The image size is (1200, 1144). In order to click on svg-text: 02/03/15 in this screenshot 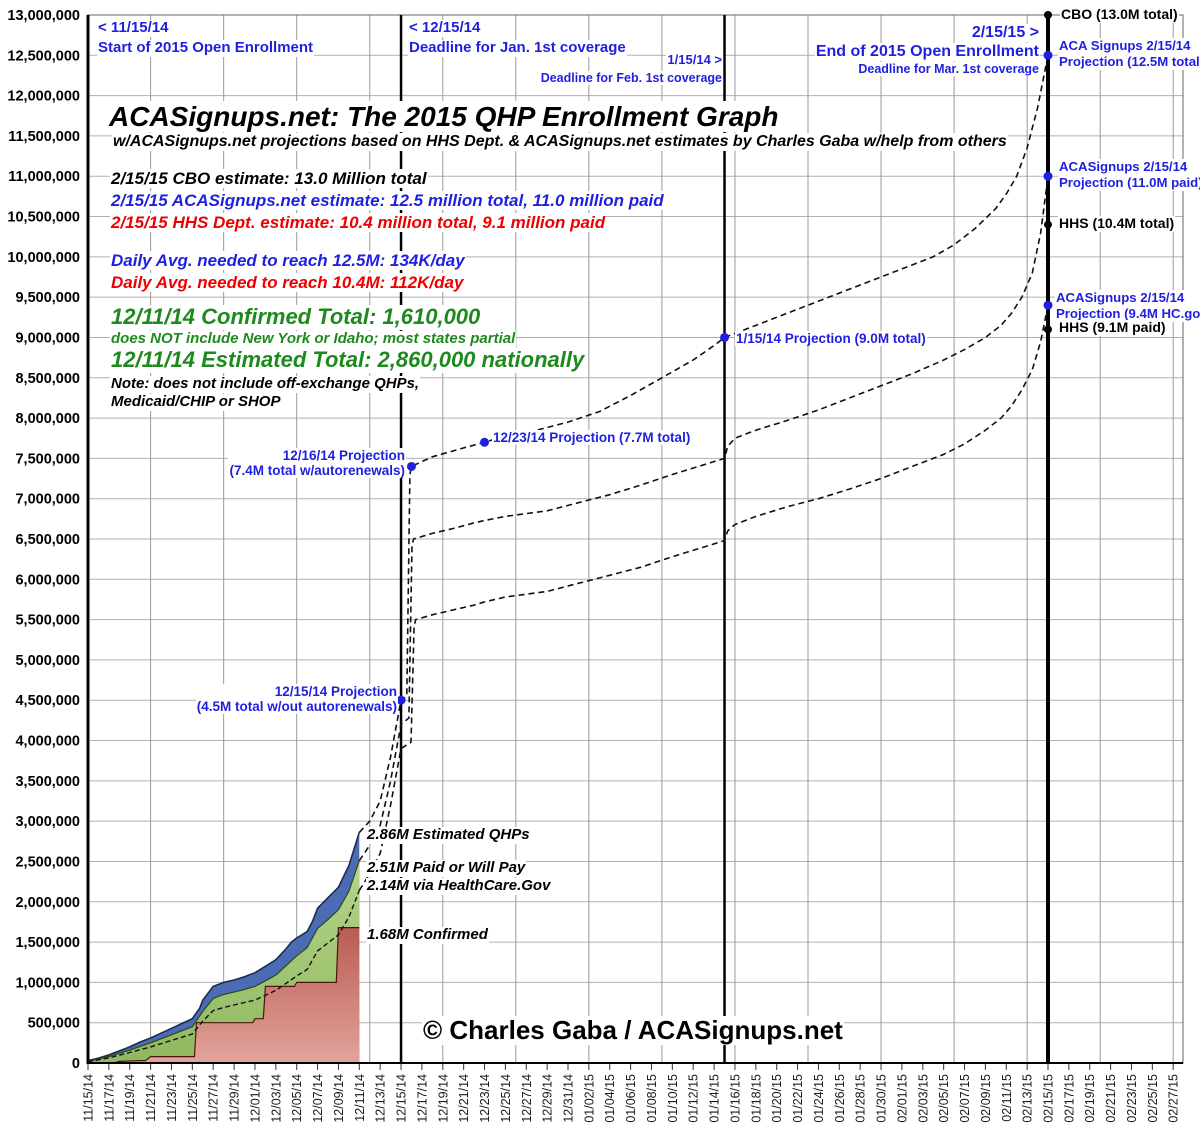, I will do `click(923, 1098)`.